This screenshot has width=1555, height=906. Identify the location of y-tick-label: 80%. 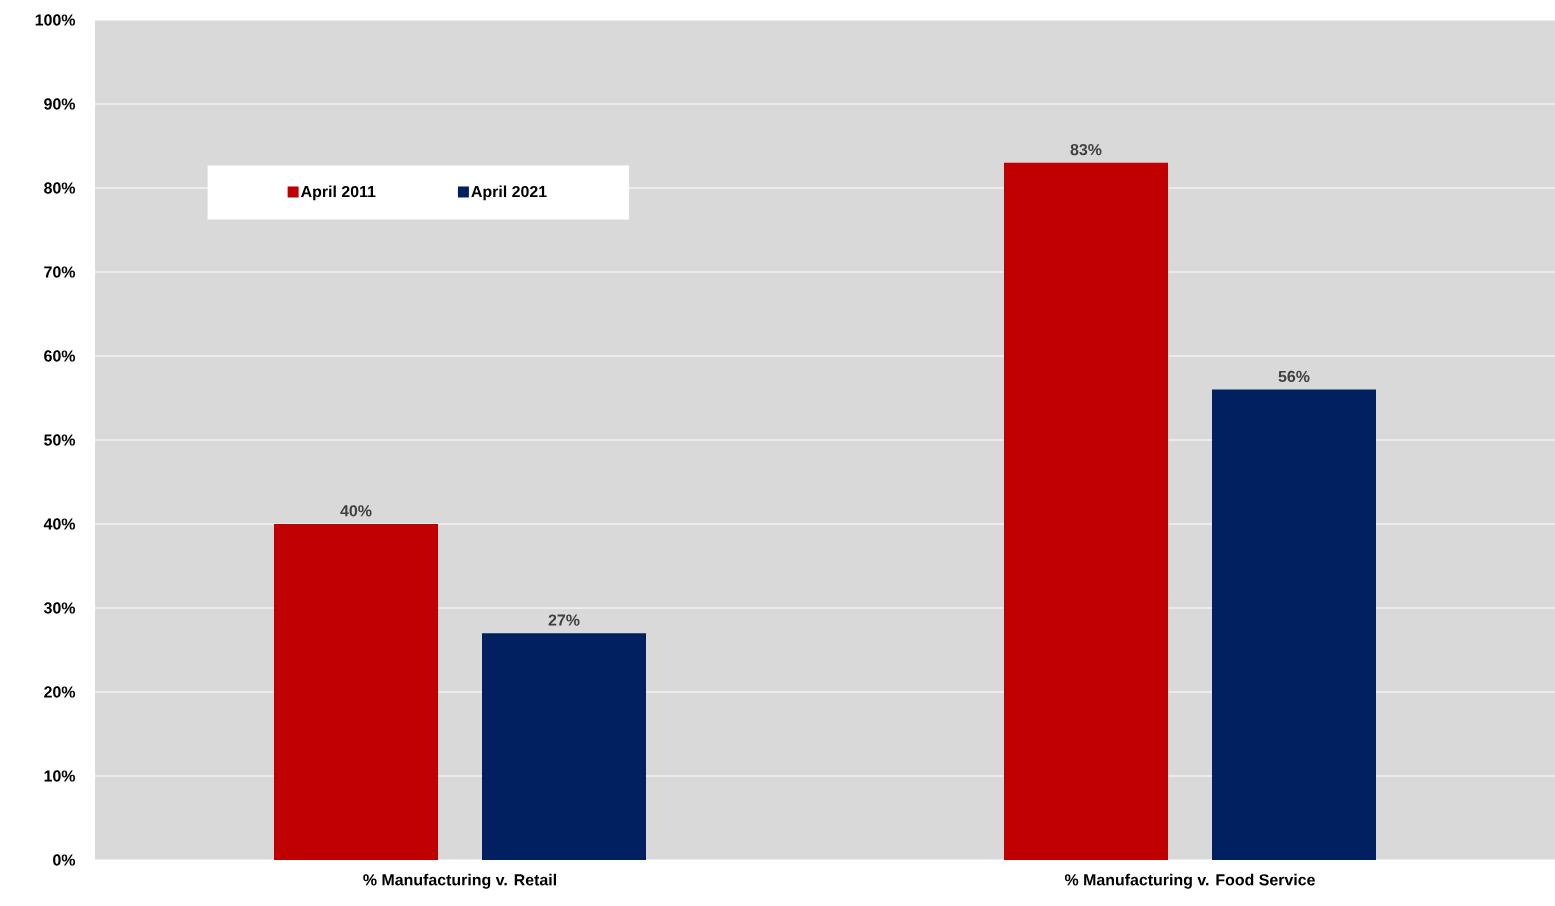
(60, 188).